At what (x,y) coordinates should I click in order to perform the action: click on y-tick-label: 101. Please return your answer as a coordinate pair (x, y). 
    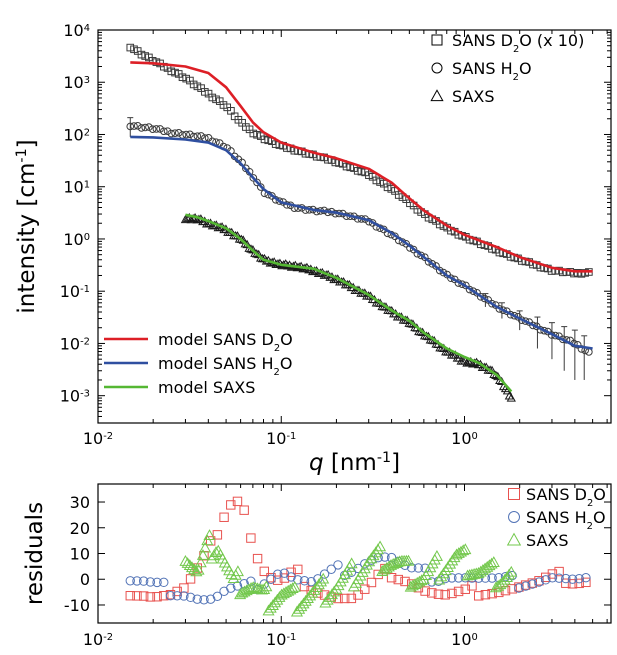
    Looking at the image, I should click on (76, 187).